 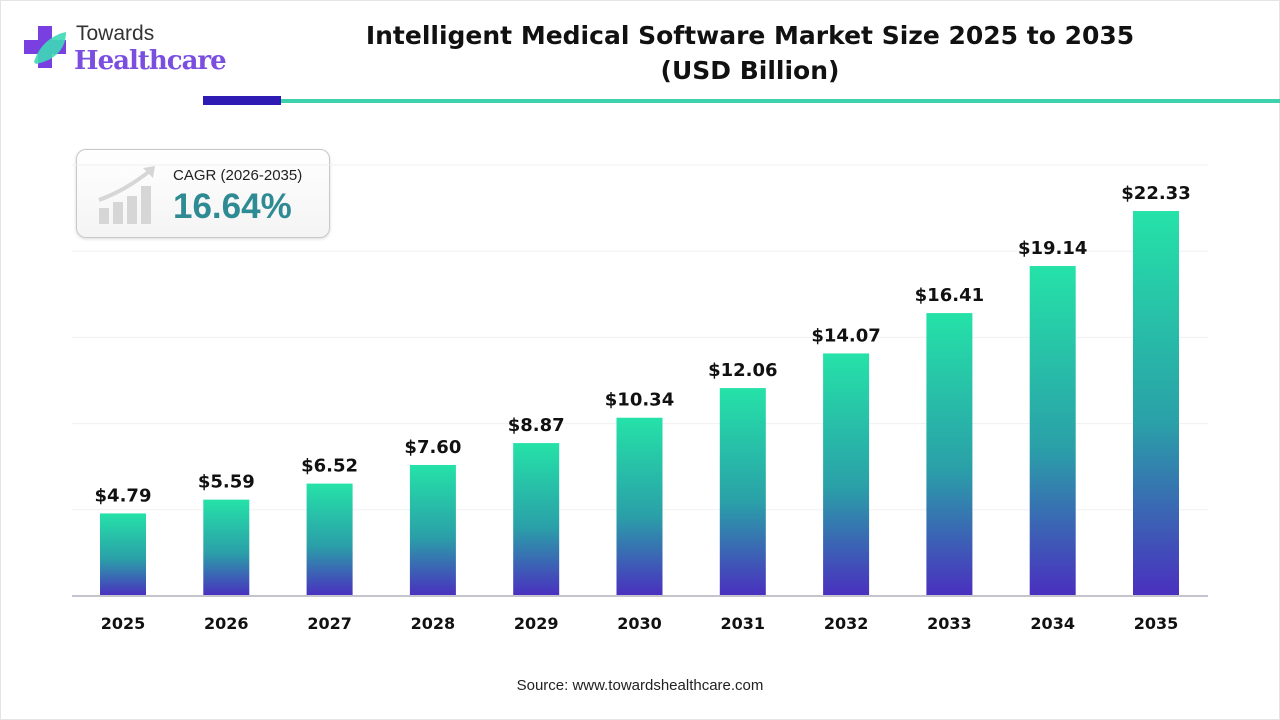 I want to click on x-tick-label: 2027, so click(x=329, y=623).